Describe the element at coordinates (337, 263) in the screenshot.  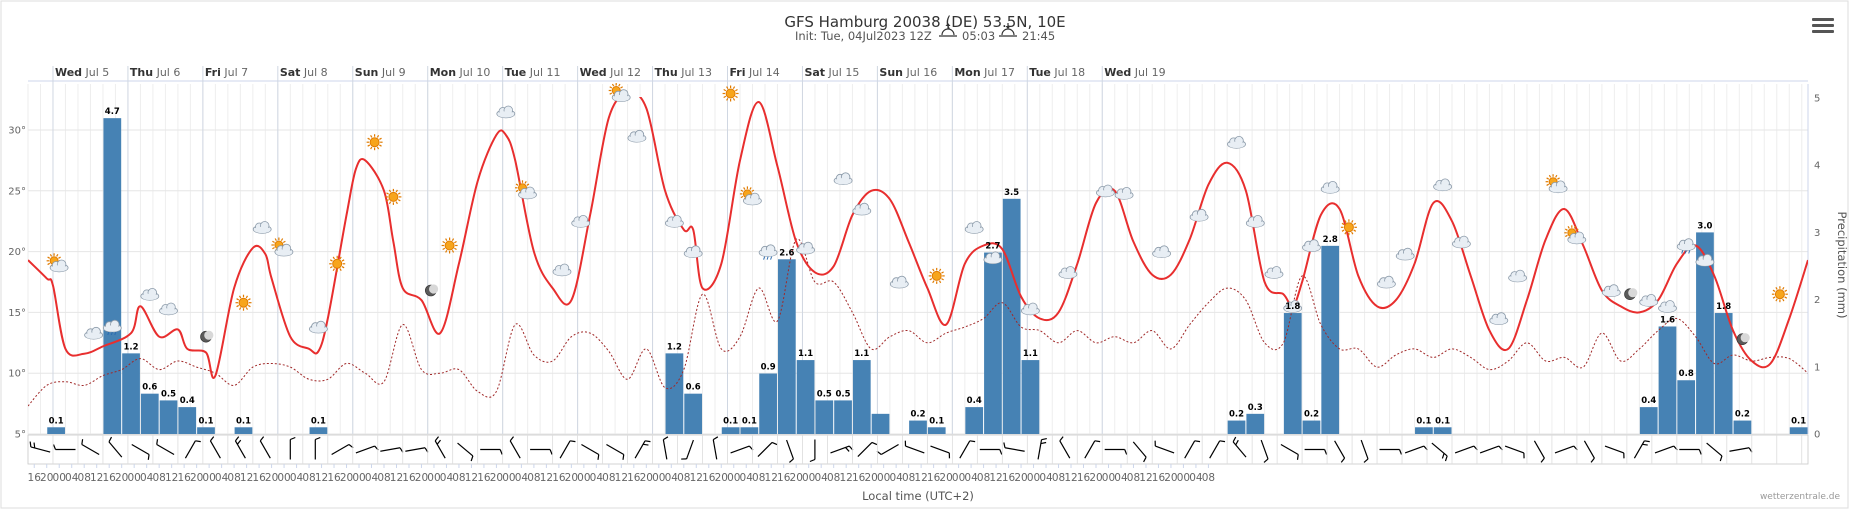
I see `sun-disc` at that location.